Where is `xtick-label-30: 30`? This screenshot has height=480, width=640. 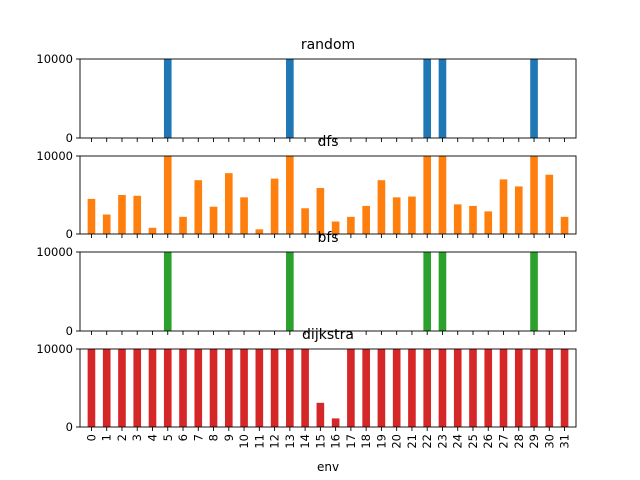 xtick-label-30: 30 is located at coordinates (549, 441).